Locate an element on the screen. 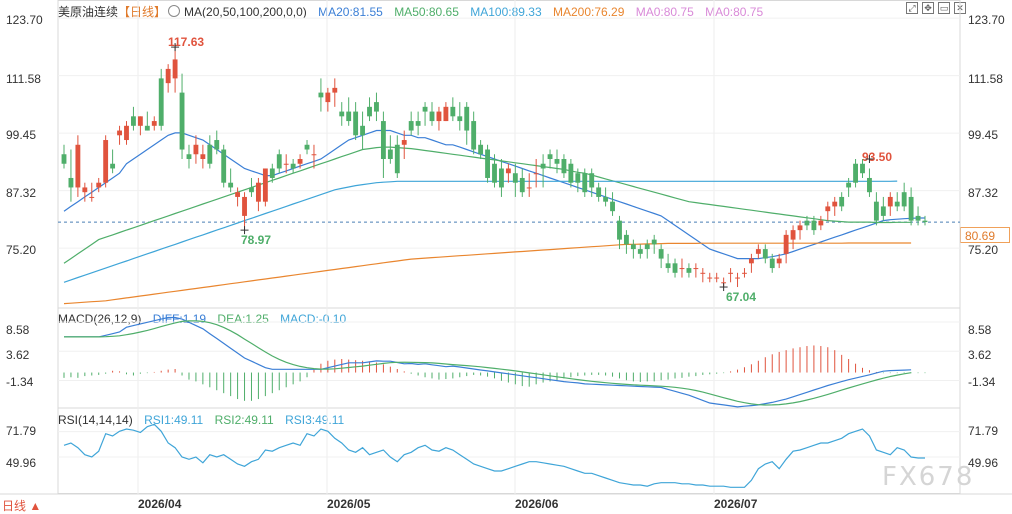 The height and width of the screenshot is (514, 1012). date-label-jun: 2026/06 is located at coordinates (537, 504).